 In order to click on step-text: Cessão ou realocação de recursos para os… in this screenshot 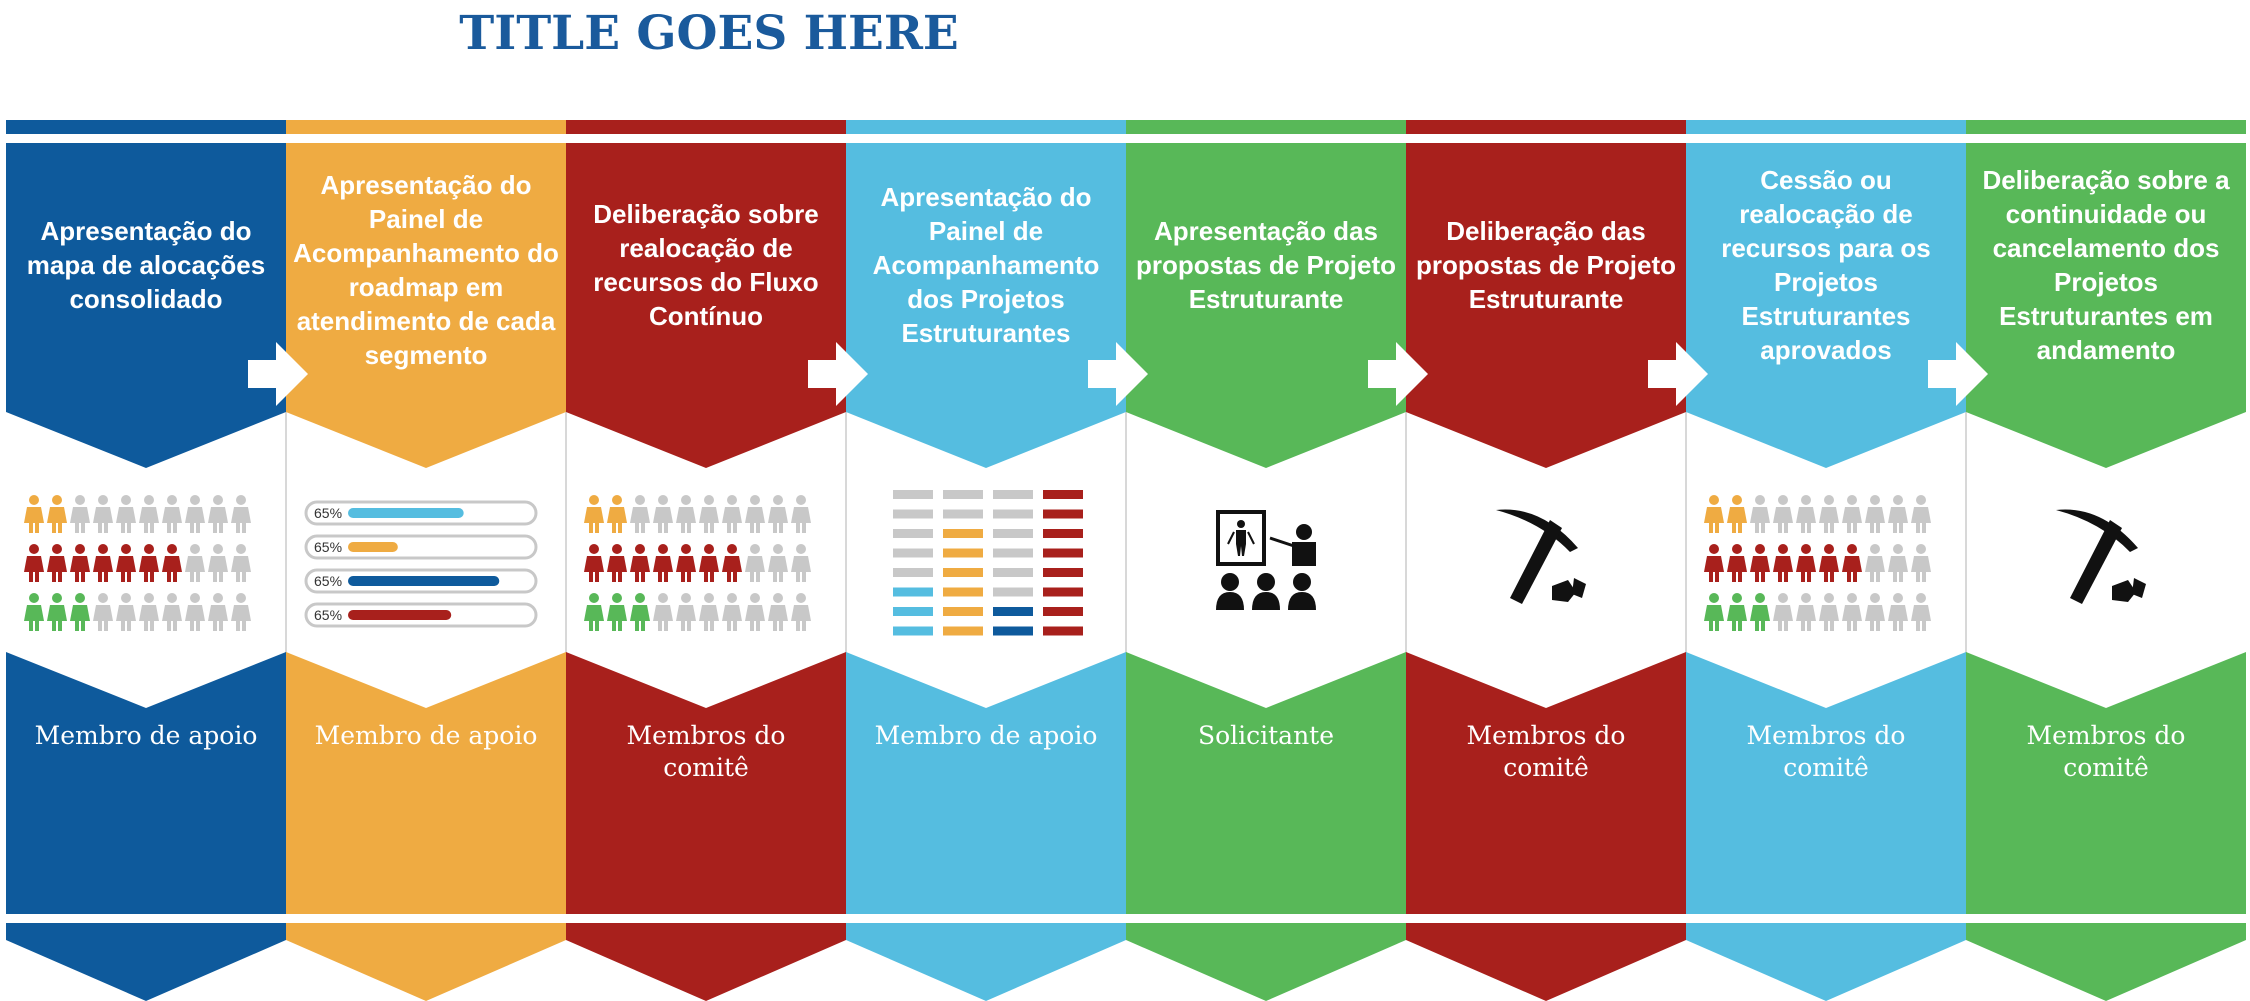, I will do `click(1826, 500)`.